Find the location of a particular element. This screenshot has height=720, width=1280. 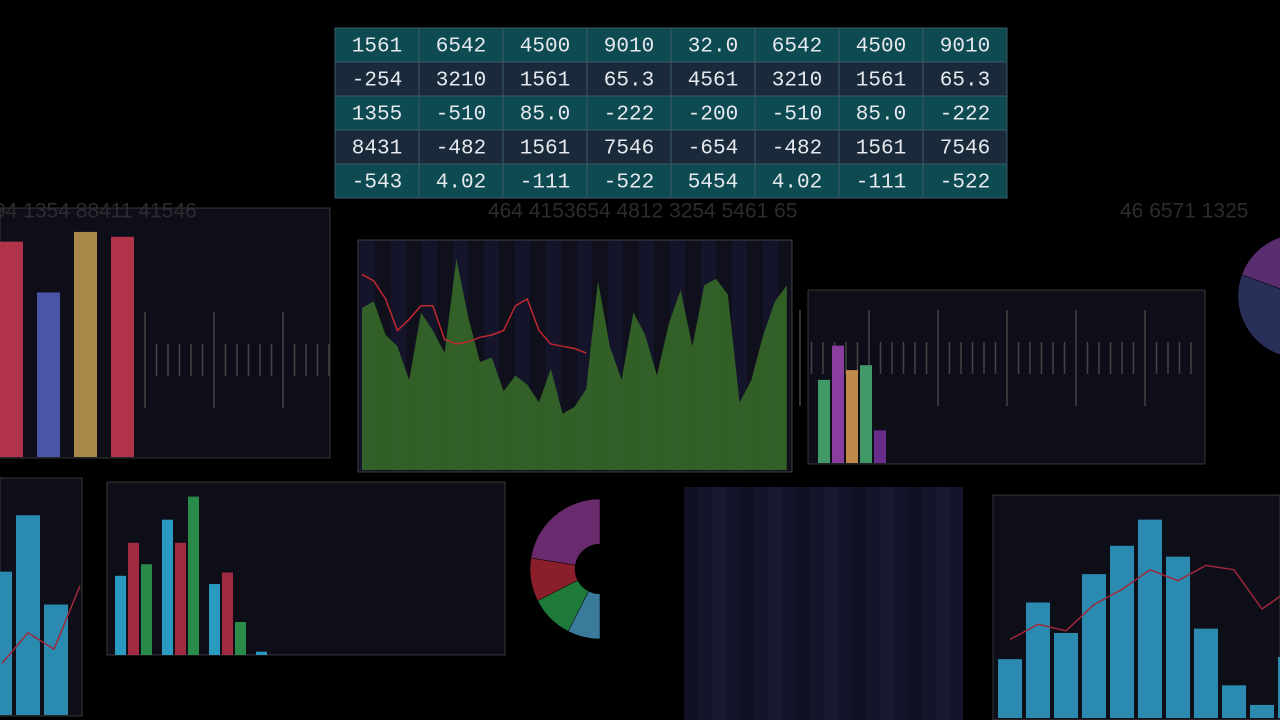

table-cell-text: -200 is located at coordinates (713, 115).